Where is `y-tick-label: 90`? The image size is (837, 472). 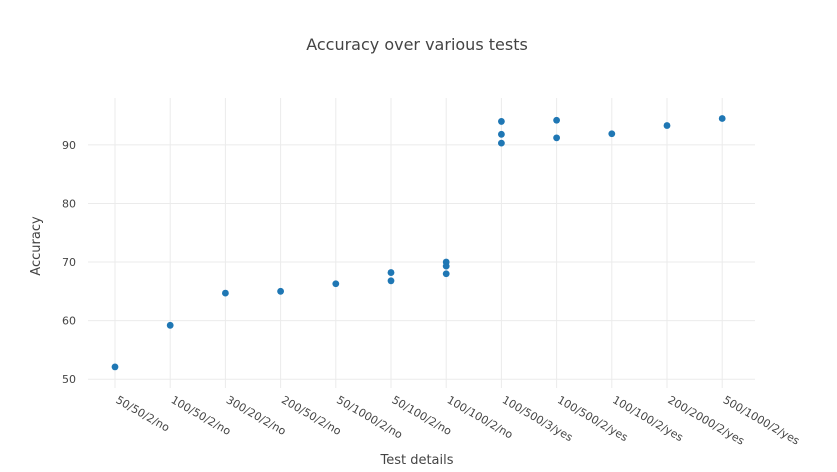
y-tick-label: 90 is located at coordinates (69, 145).